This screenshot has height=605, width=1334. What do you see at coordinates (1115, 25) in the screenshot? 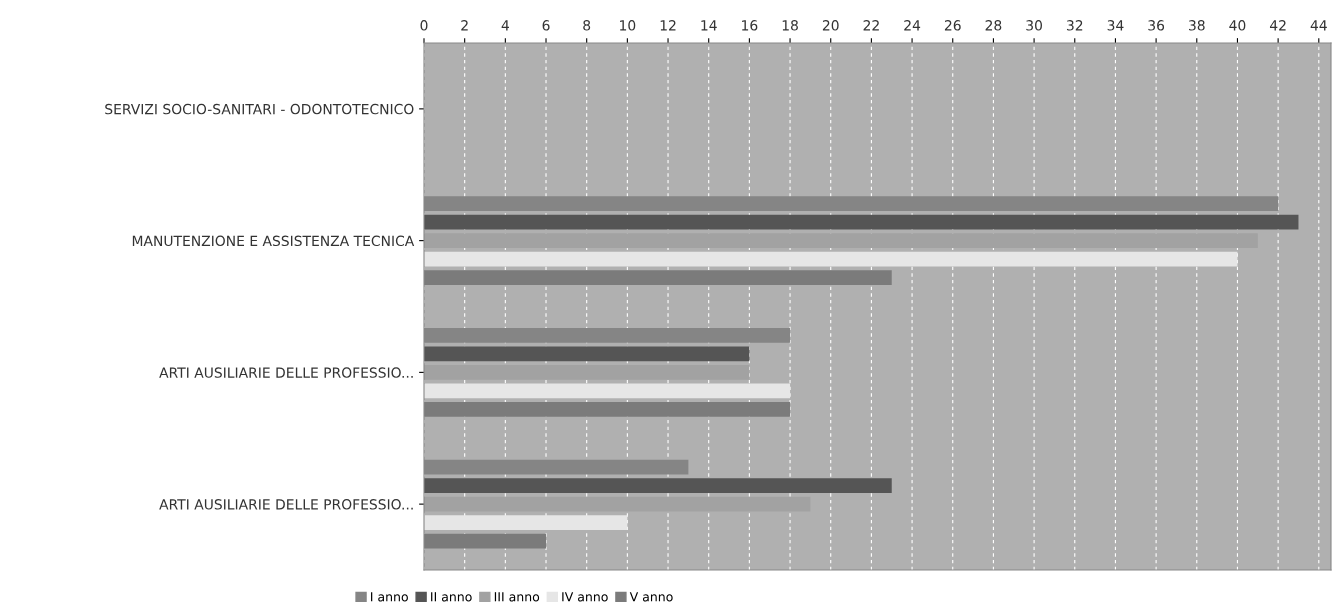
I see `x-tick-label: 34` at bounding box center [1115, 25].